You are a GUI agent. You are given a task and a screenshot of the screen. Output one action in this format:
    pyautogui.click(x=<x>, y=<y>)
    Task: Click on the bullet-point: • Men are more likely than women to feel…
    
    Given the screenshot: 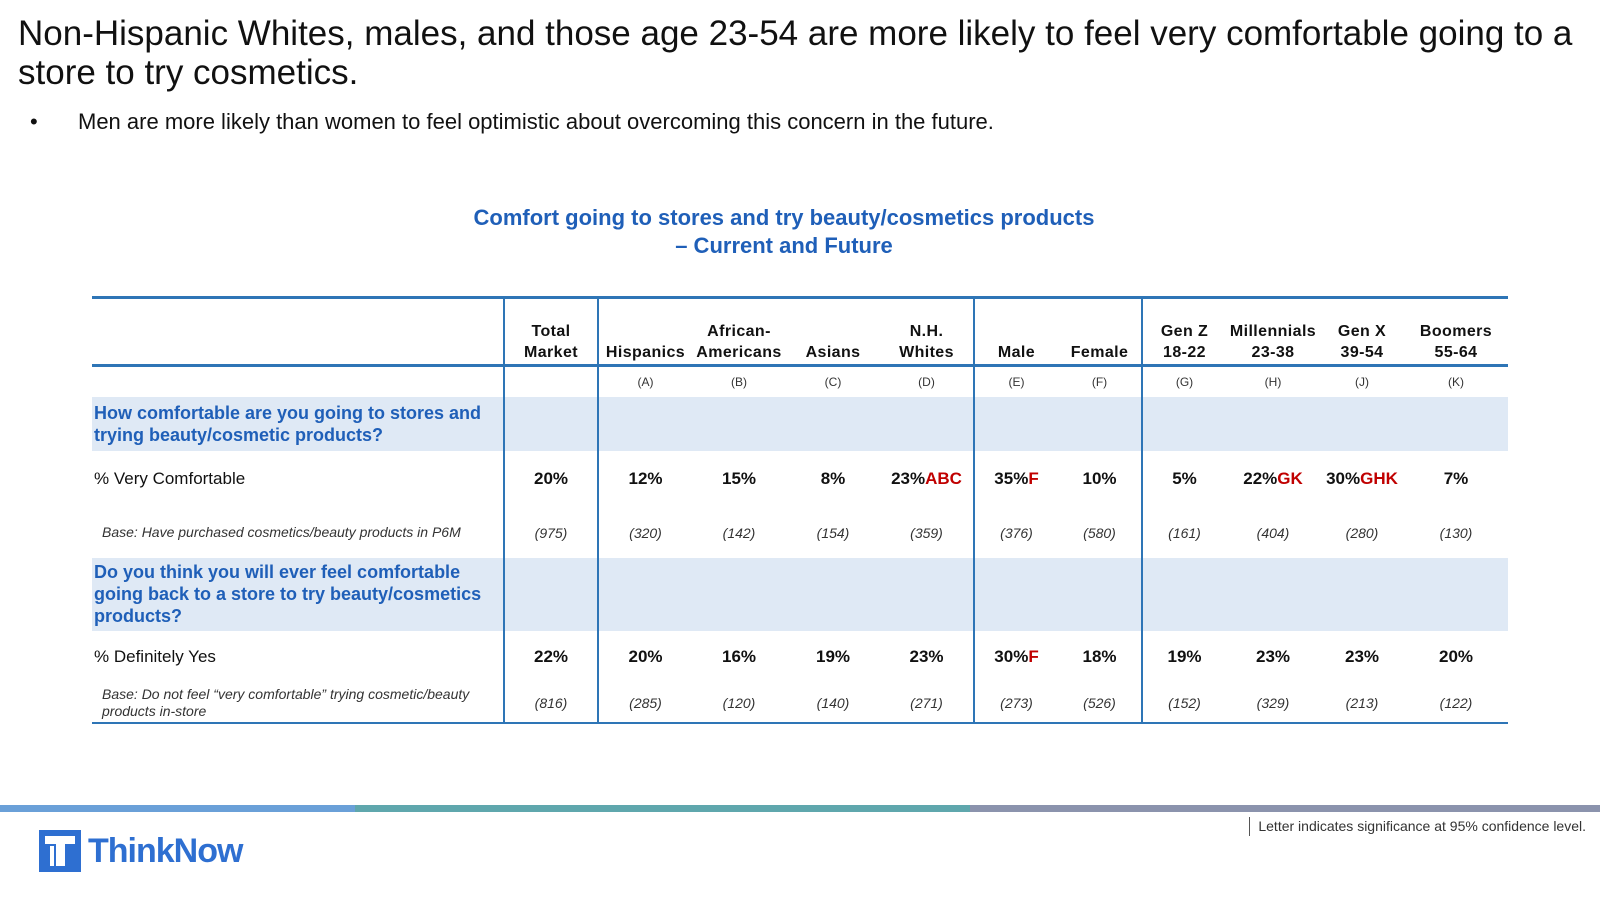 What is the action you would take?
    pyautogui.click(x=512, y=122)
    